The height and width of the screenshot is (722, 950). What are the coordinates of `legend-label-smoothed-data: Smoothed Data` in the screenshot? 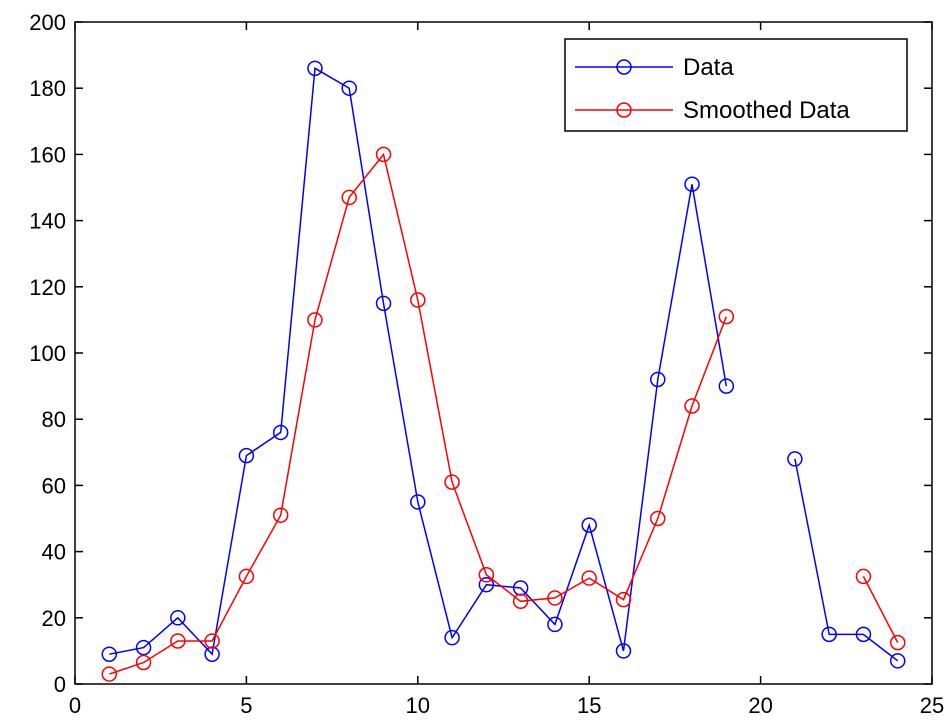 It's located at (766, 110).